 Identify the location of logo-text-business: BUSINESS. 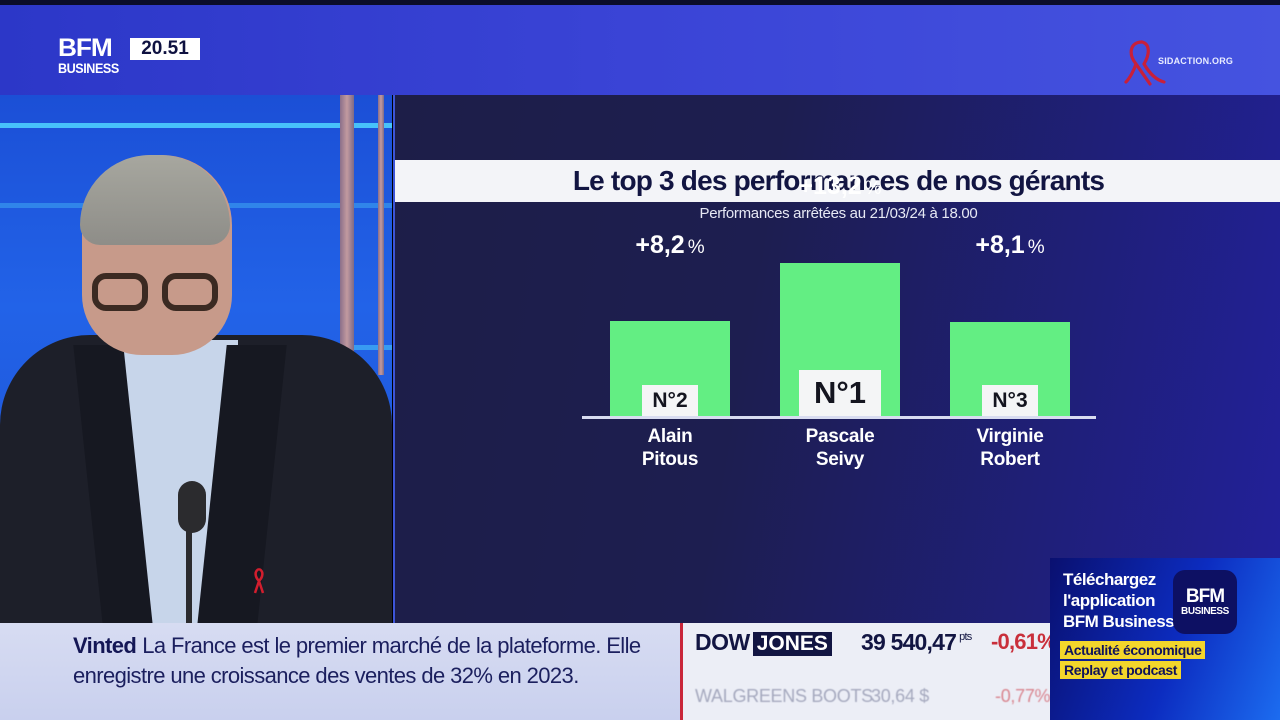
(88, 68).